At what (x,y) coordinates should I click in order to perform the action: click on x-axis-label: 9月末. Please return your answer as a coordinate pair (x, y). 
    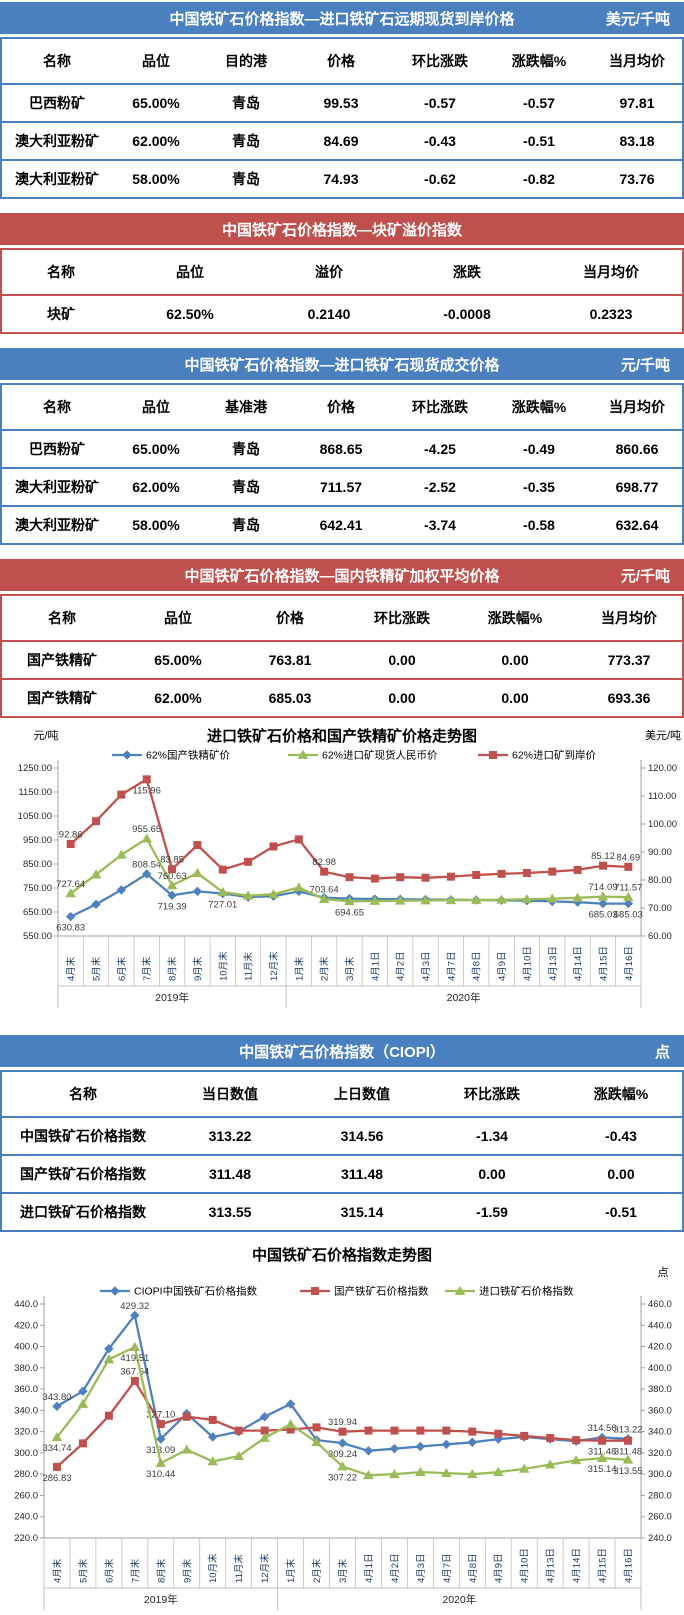
    Looking at the image, I should click on (198, 968).